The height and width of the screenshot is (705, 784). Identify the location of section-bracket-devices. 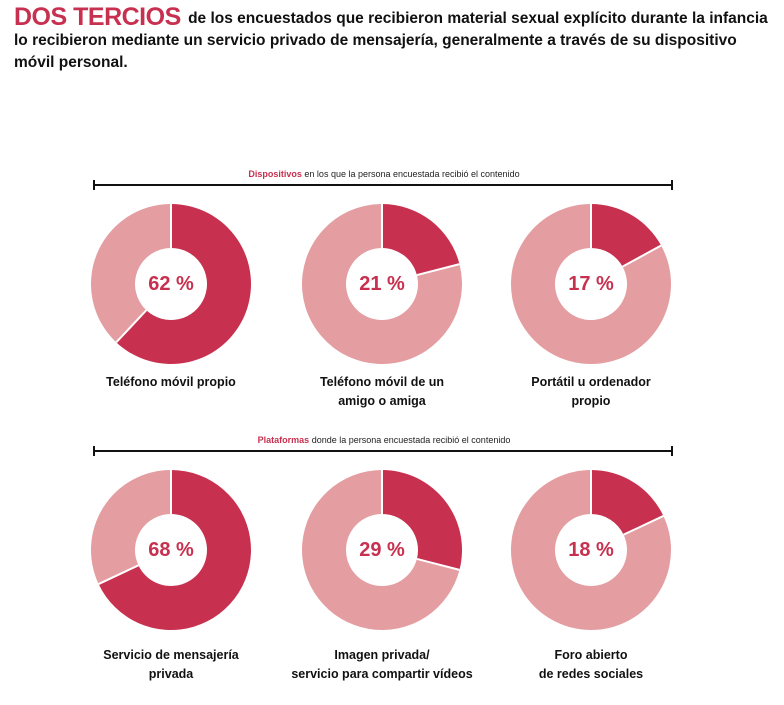
(383, 185).